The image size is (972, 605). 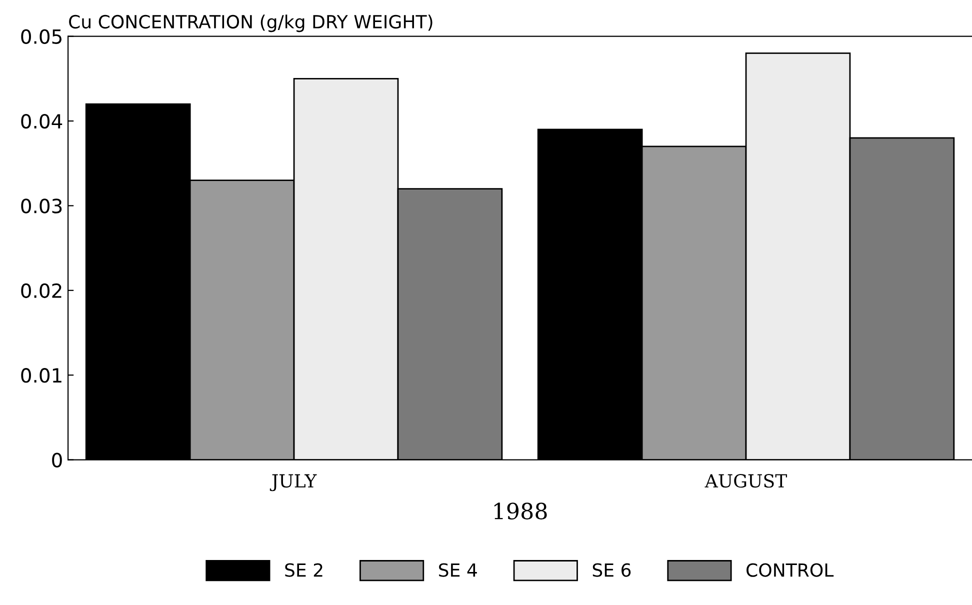 I want to click on x-axis-title: 1988, so click(x=520, y=511).